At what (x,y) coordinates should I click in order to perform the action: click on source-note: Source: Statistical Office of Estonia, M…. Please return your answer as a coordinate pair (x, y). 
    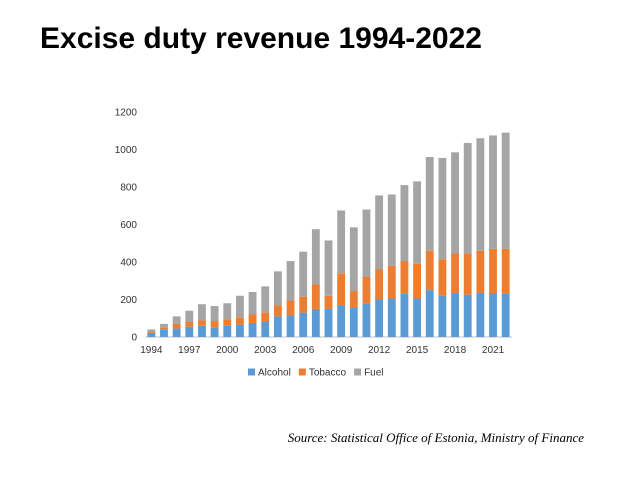
    Looking at the image, I should click on (435, 437).